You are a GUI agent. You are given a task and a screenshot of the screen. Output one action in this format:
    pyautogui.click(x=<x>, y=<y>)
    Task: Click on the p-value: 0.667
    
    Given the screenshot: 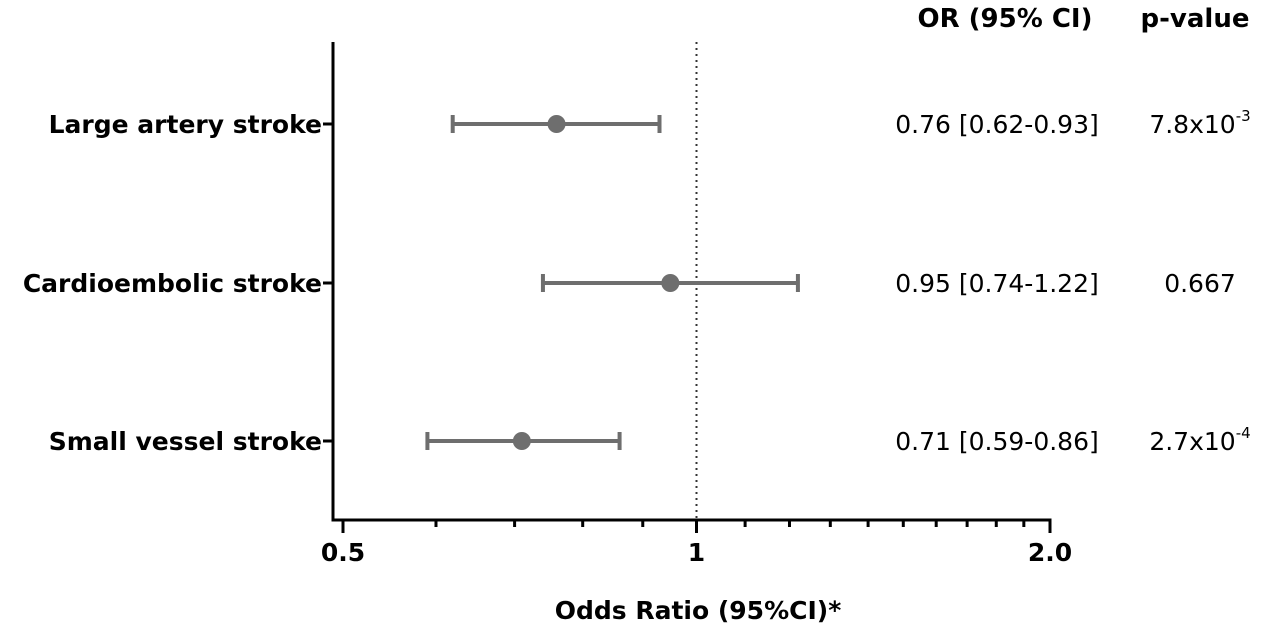 What is the action you would take?
    pyautogui.click(x=1200, y=283)
    